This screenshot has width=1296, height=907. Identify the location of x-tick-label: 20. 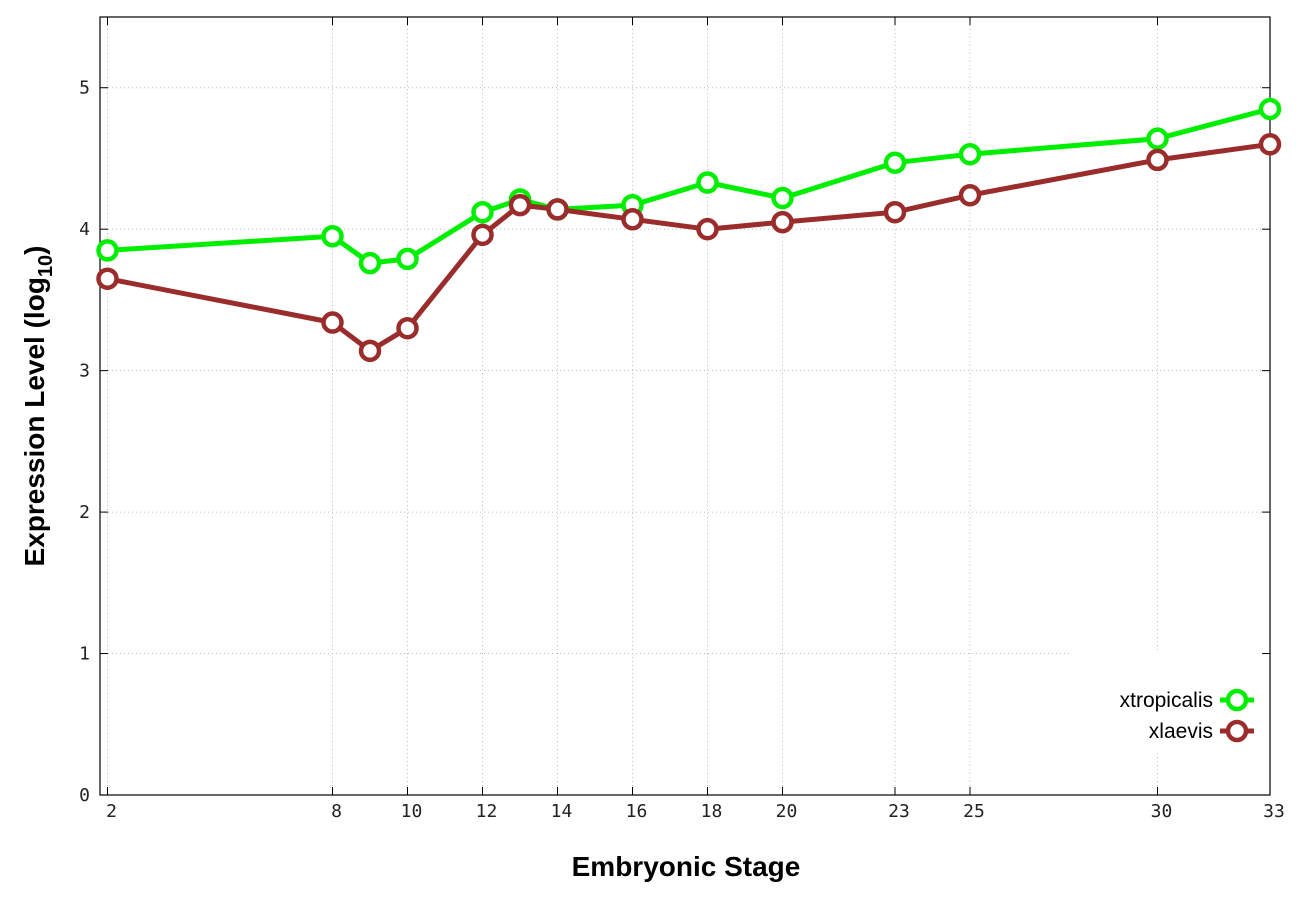
(787, 811).